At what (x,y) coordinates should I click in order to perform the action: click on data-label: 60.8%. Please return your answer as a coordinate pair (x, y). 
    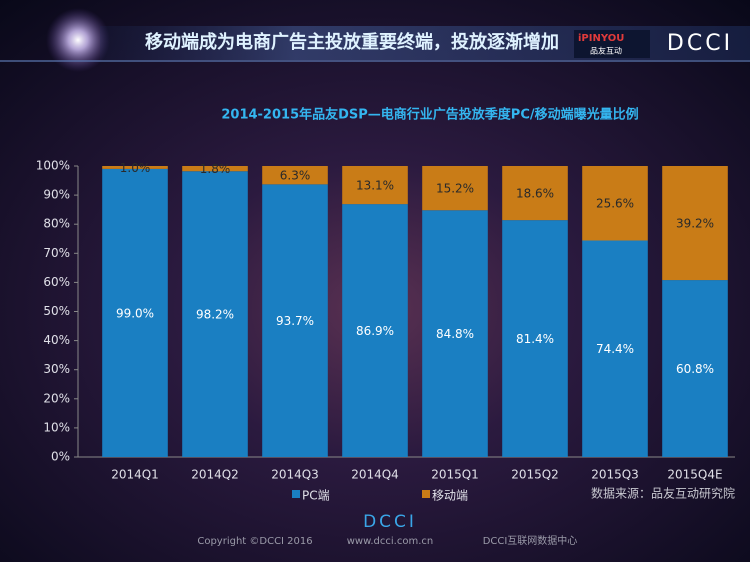
    Looking at the image, I should click on (695, 369).